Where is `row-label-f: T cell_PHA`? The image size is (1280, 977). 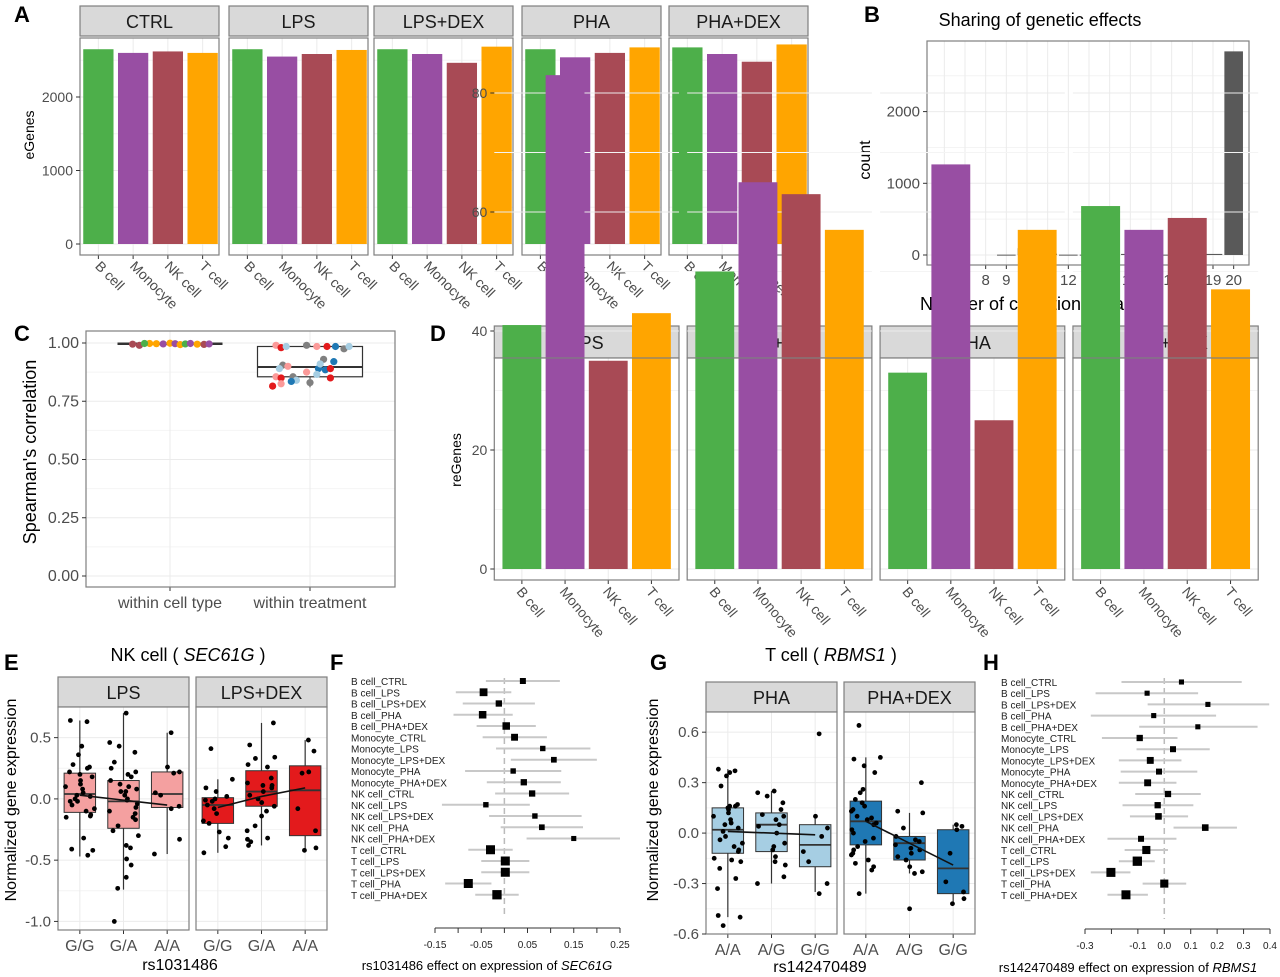
row-label-f: T cell_PHA is located at coordinates (376, 885).